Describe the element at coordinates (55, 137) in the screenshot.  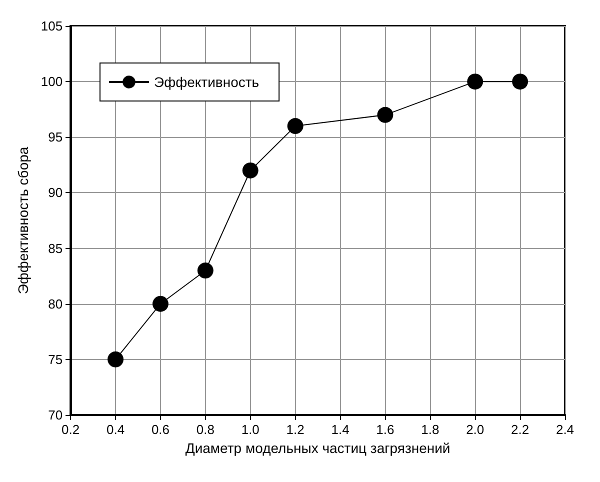
I see `y-tick-label: 95` at that location.